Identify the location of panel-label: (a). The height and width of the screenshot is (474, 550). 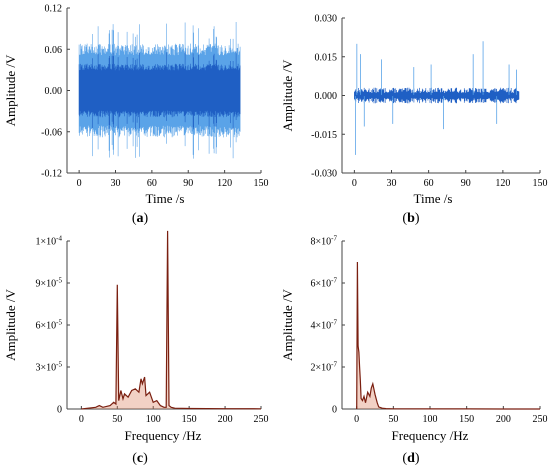
(140, 218).